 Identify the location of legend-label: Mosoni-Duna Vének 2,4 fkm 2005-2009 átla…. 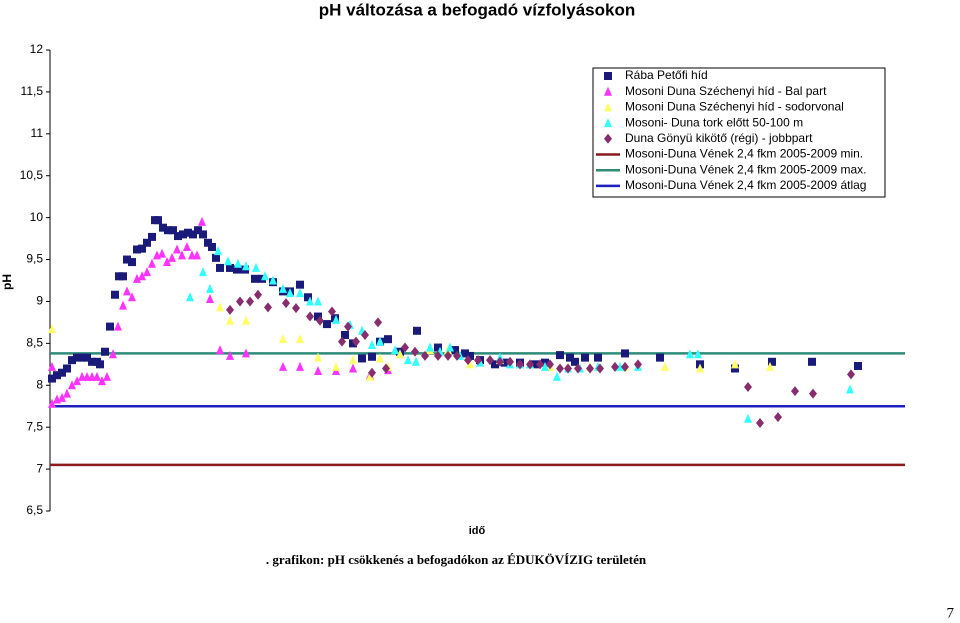
(745, 185).